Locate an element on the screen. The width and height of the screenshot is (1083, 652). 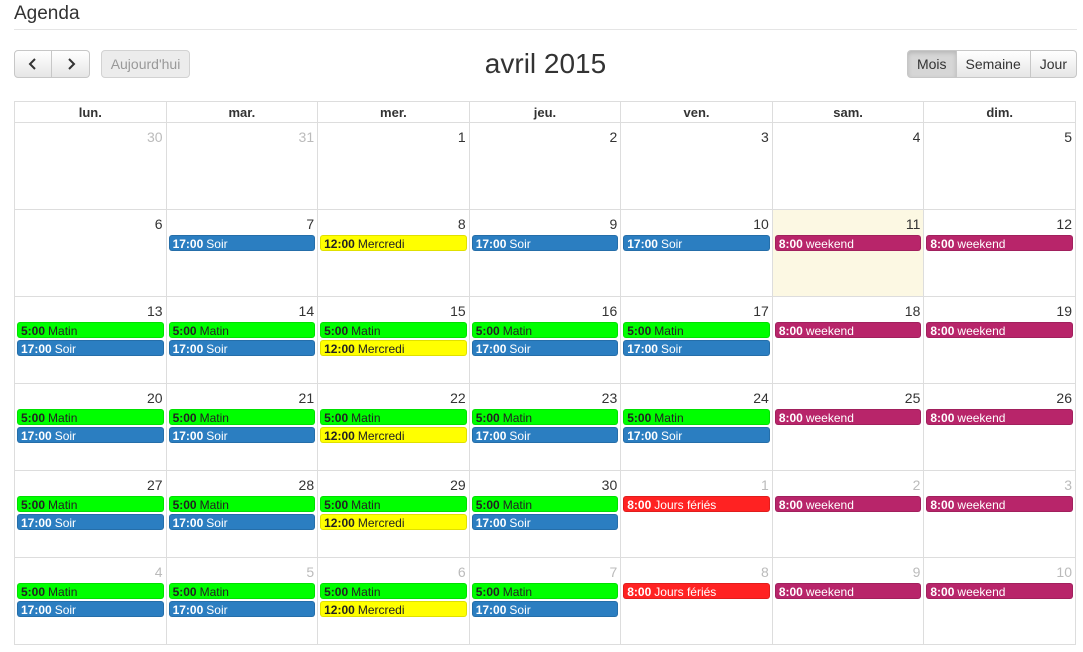
day-cell: 24 5:00 Matin 17:00 Soir is located at coordinates (696, 427).